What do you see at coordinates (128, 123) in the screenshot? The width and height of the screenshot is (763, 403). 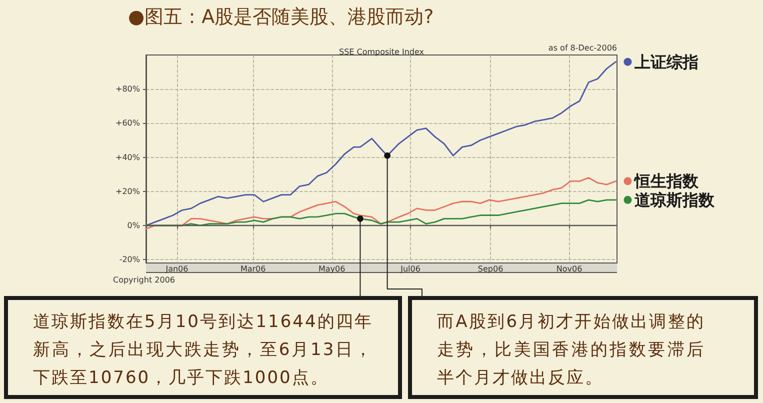 I see `y-tick-label: +60%` at bounding box center [128, 123].